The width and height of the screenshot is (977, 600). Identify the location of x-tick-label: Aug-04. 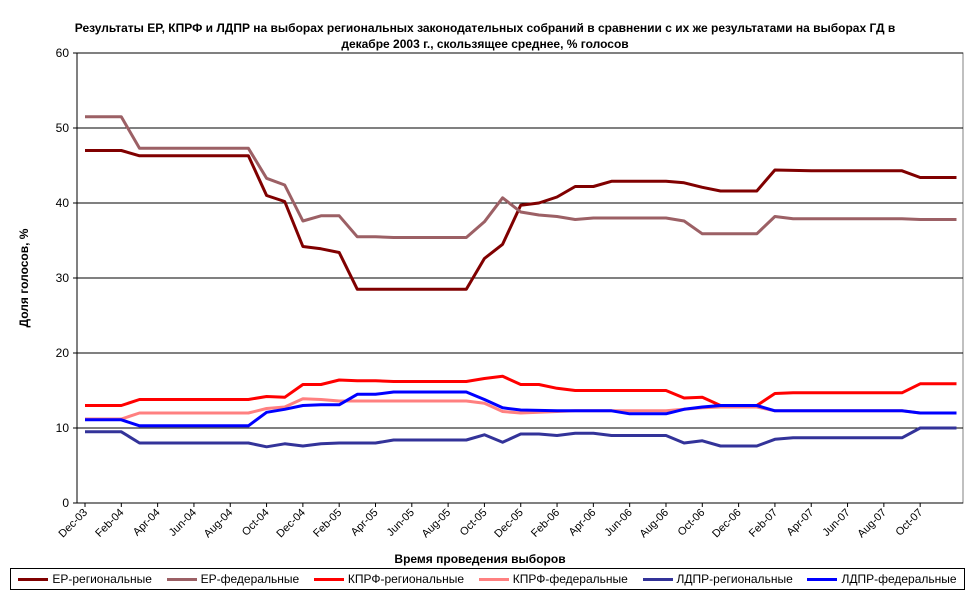
(219, 524).